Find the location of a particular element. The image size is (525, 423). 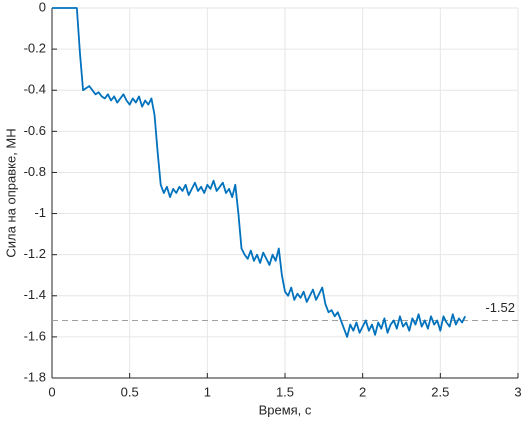

y-tick-label: -0.6 is located at coordinates (35, 130).